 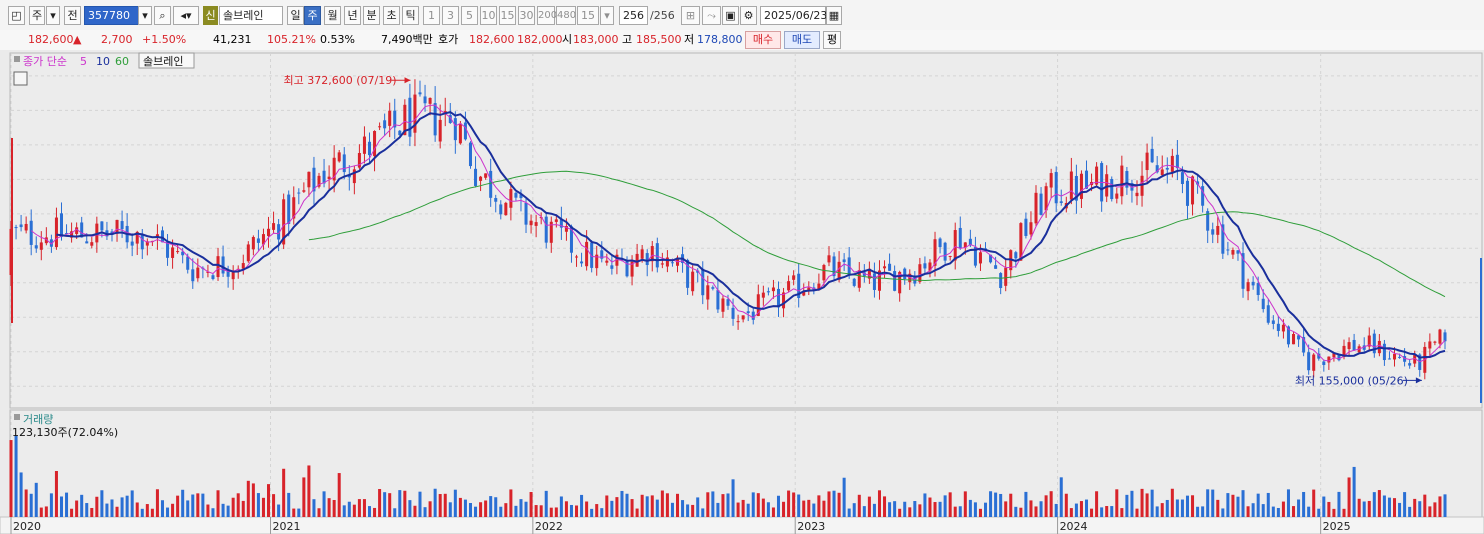 What do you see at coordinates (410, 15) in the screenshot?
I see `period-tab: 틱` at bounding box center [410, 15].